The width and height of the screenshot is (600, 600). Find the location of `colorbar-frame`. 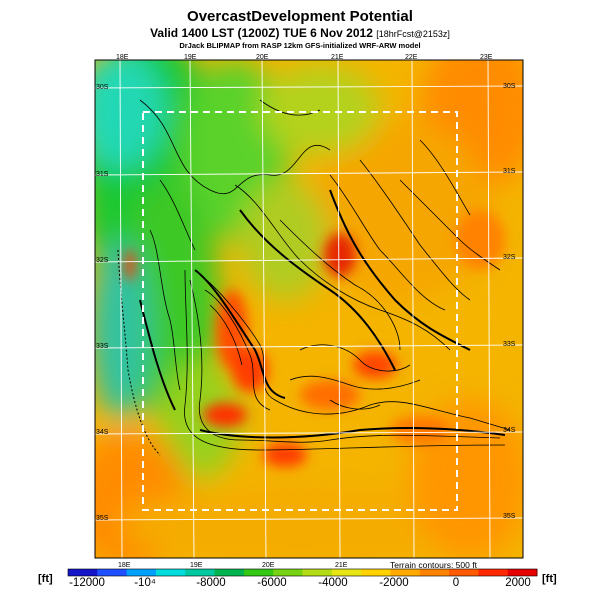

colorbar-frame is located at coordinates (302, 572).